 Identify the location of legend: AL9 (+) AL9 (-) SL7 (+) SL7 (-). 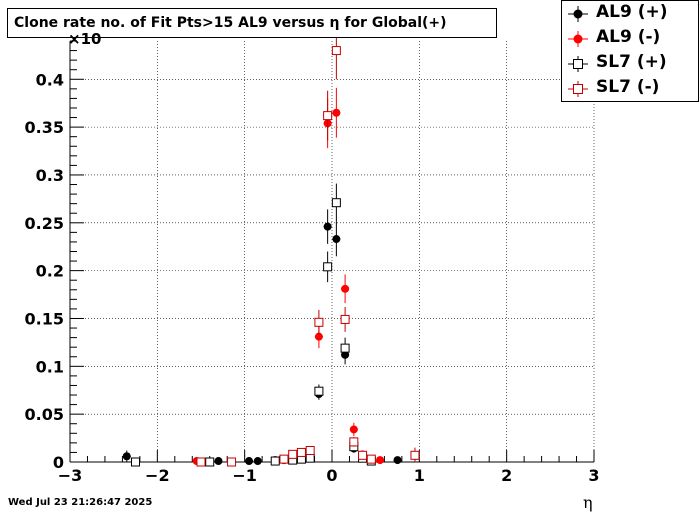
(630, 51).